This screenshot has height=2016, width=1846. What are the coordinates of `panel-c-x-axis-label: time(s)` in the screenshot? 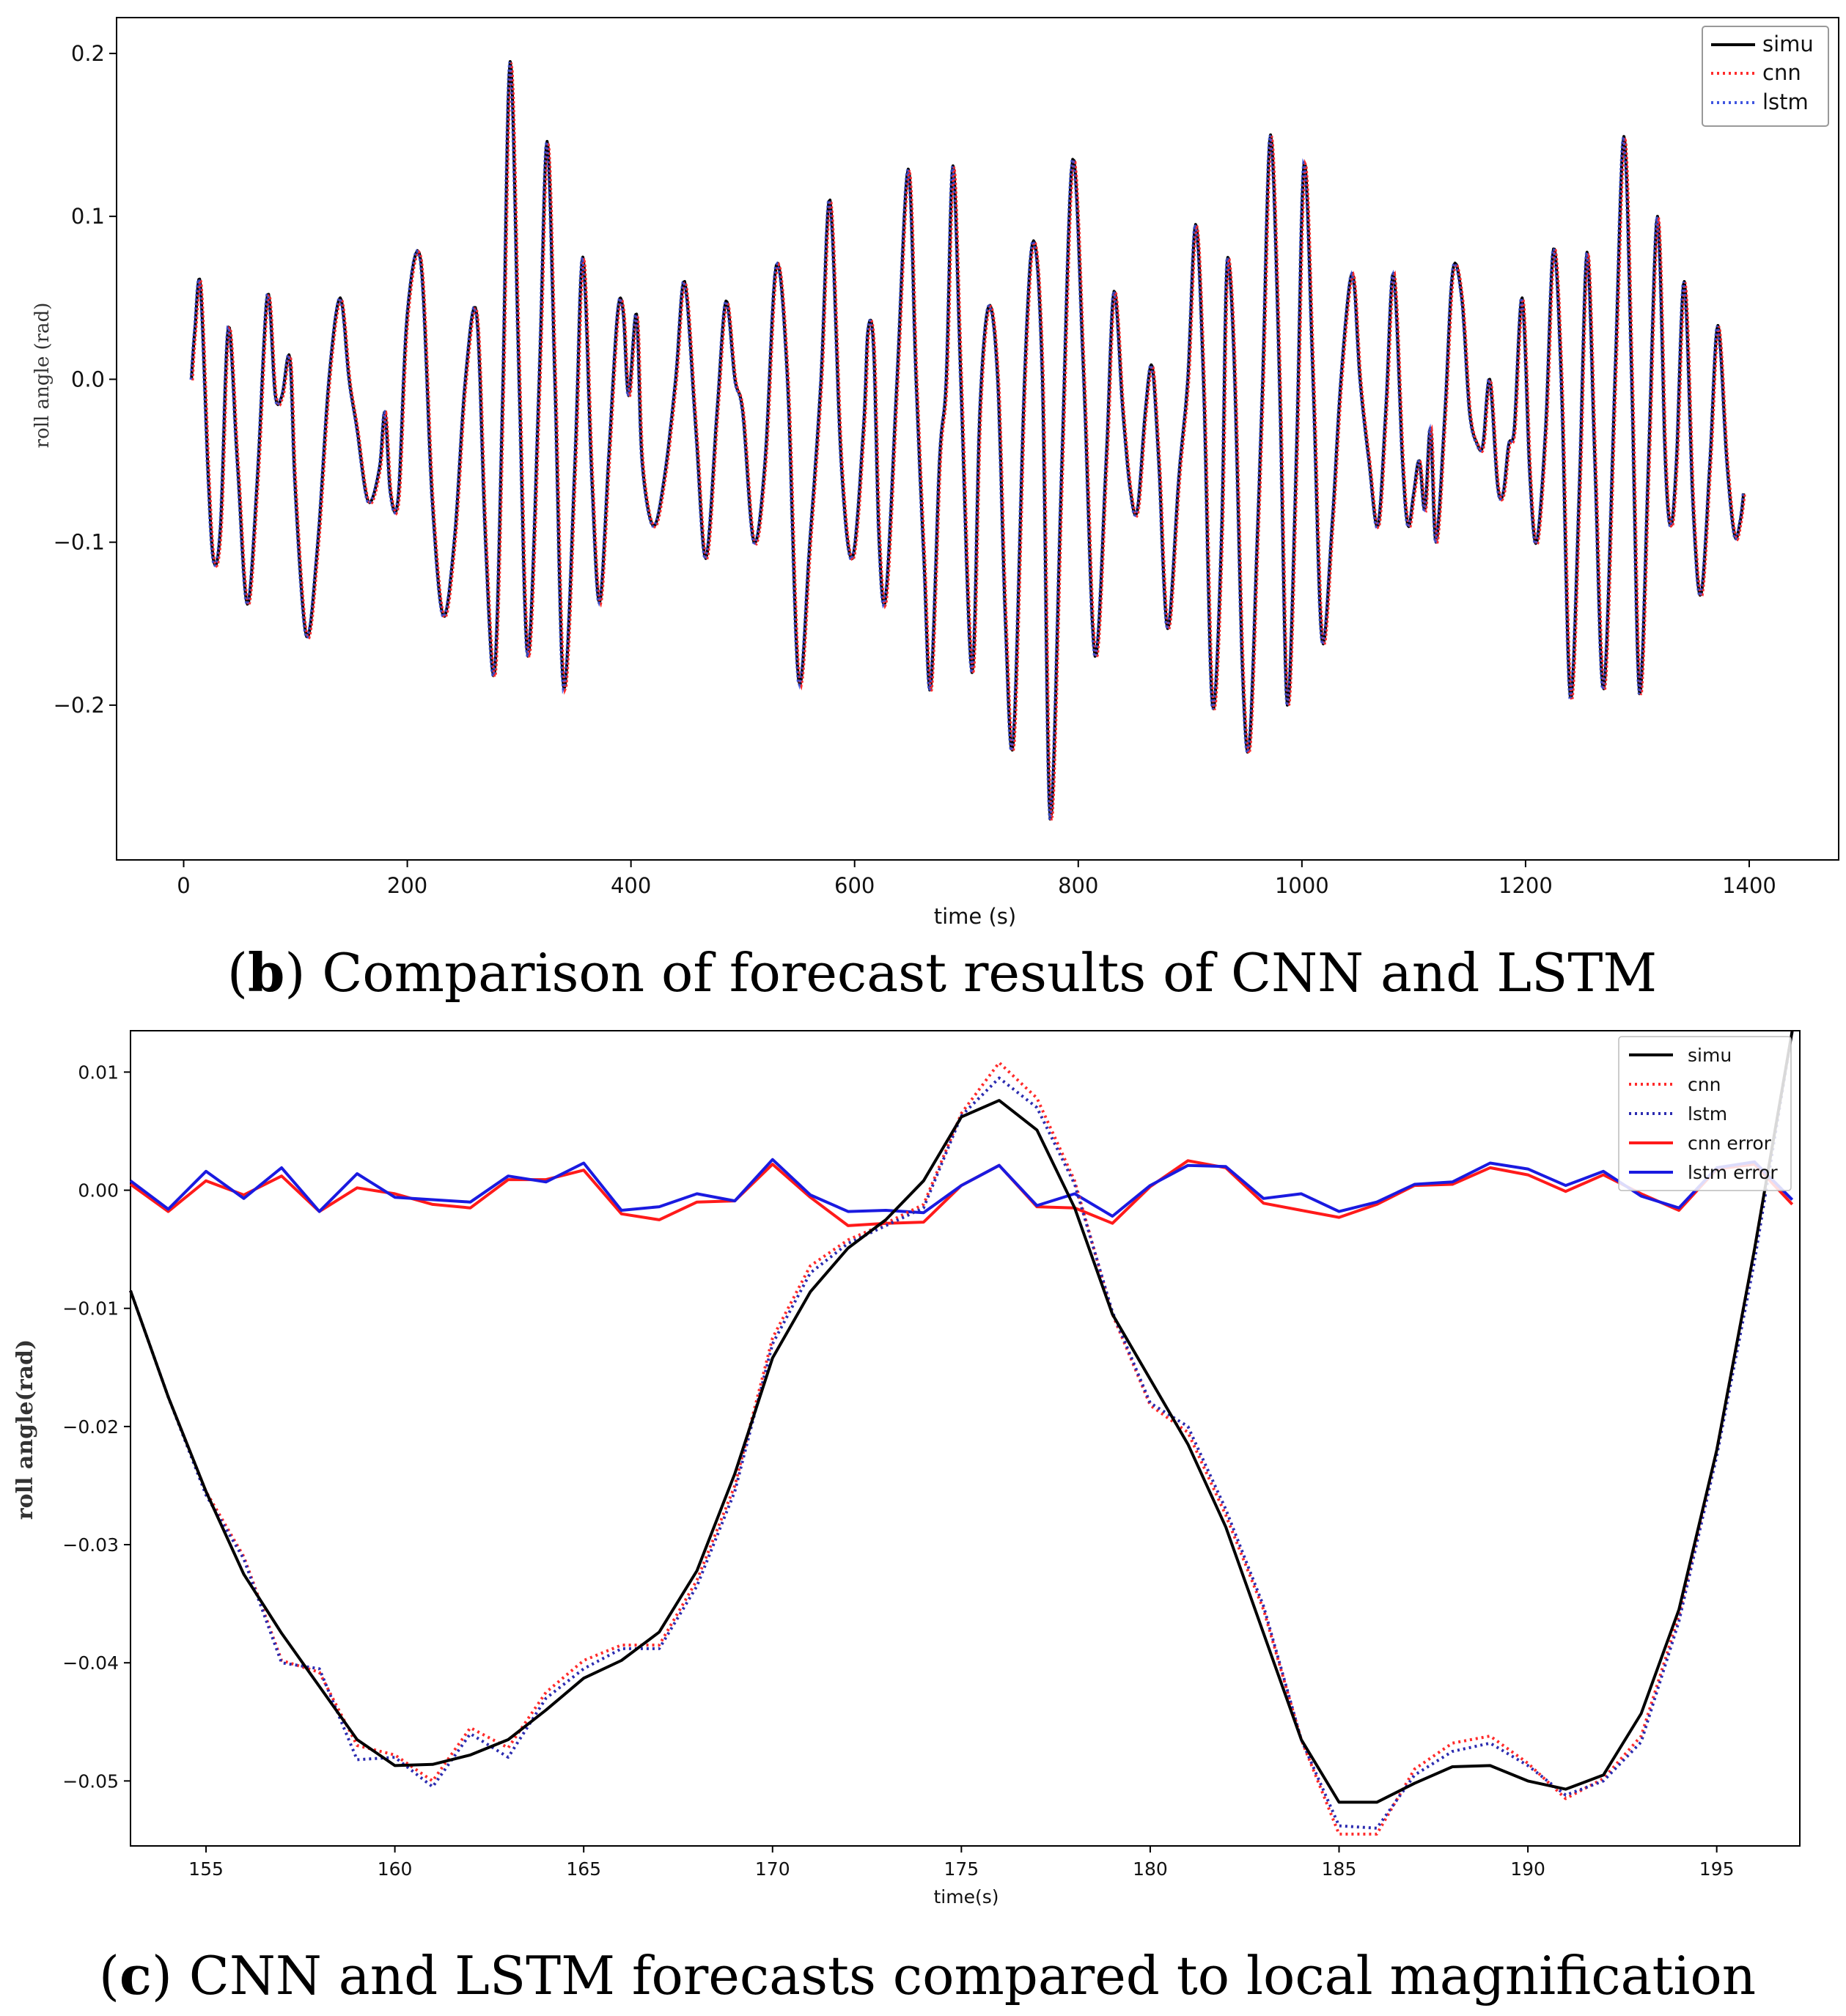 It's located at (966, 1897).